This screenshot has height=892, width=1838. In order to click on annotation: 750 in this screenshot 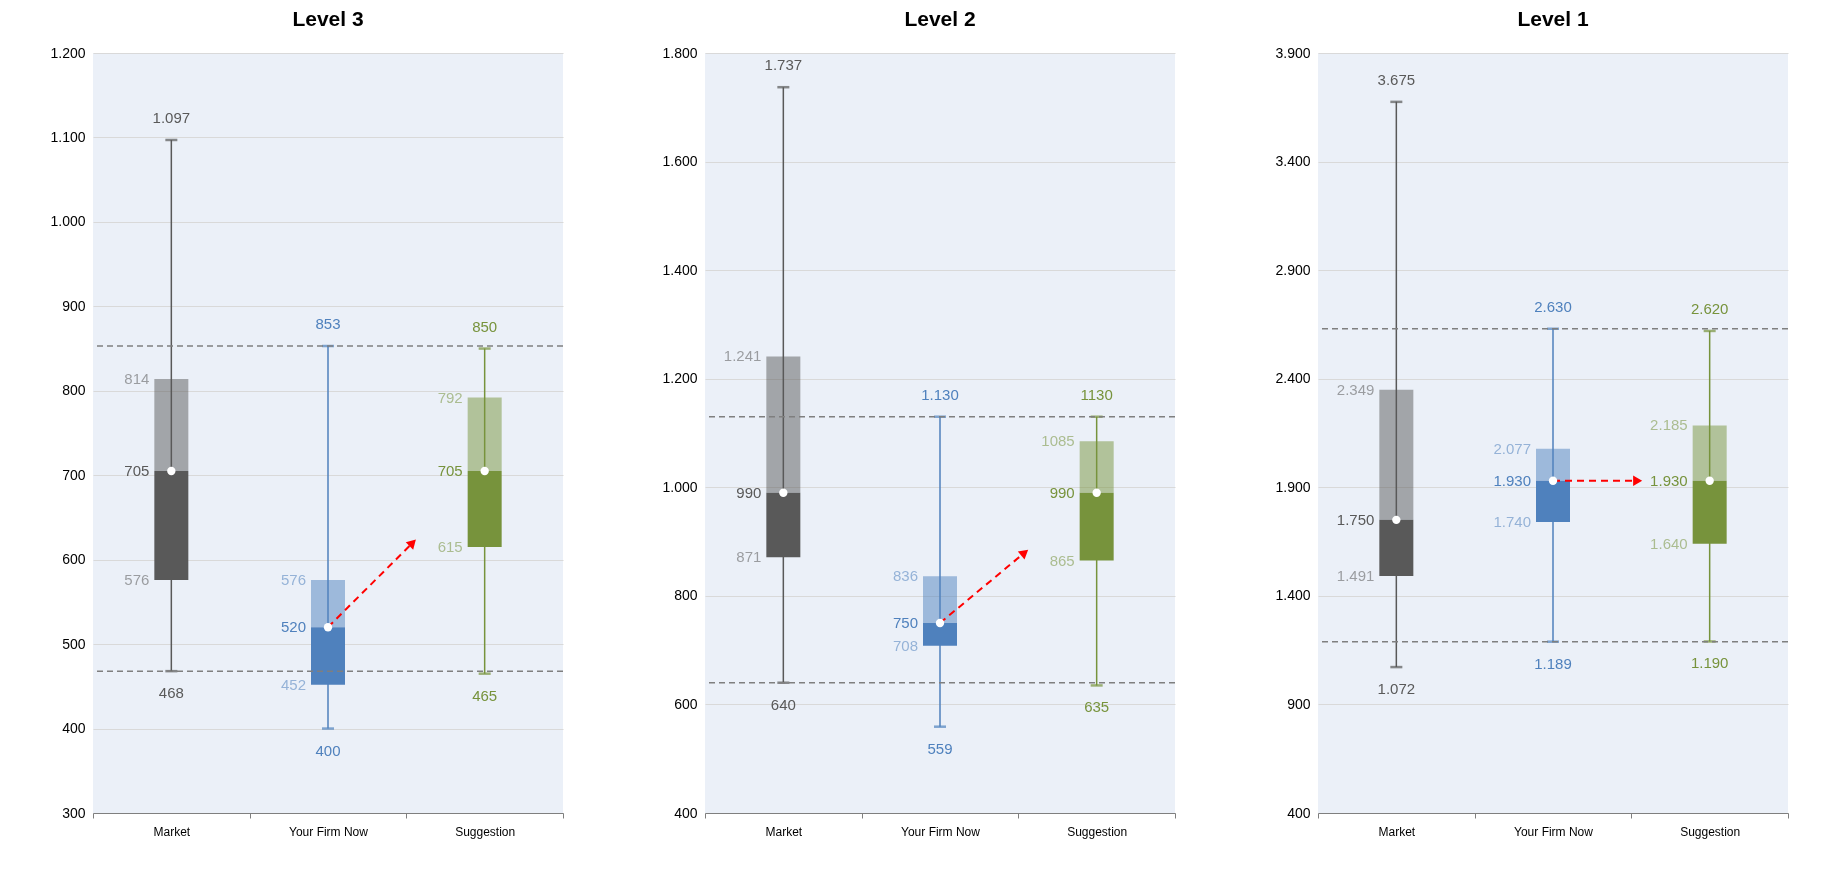, I will do `click(906, 622)`.